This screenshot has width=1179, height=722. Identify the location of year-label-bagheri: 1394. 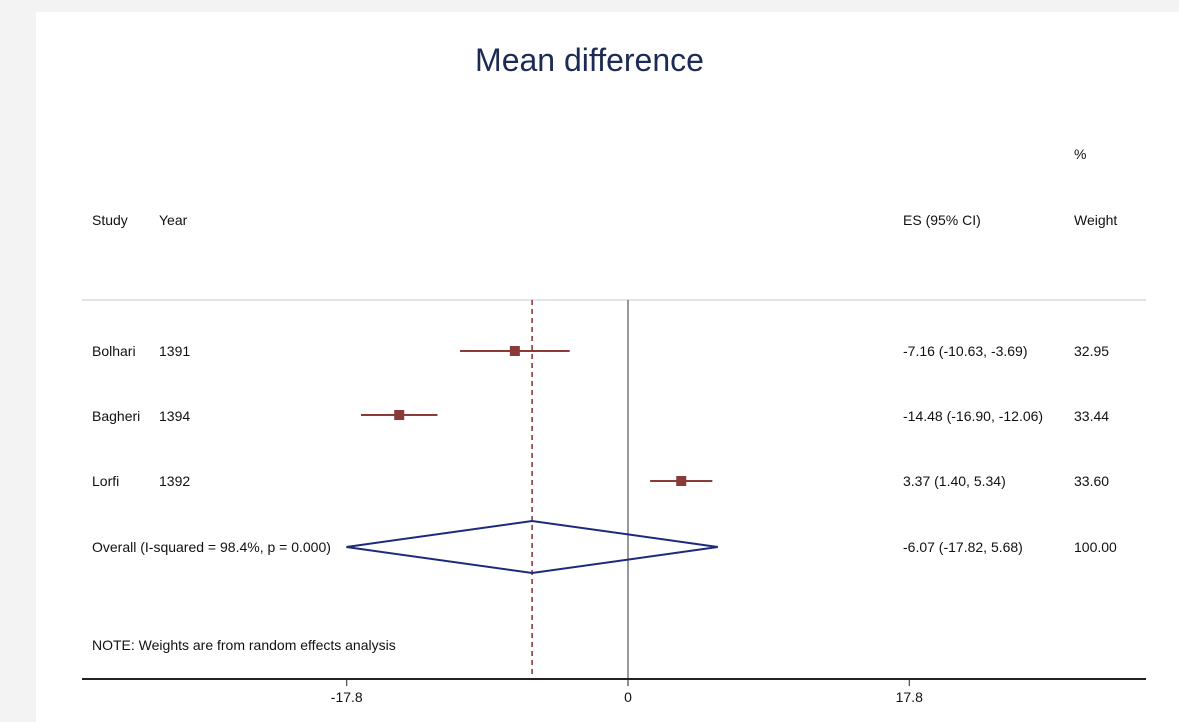
(175, 416).